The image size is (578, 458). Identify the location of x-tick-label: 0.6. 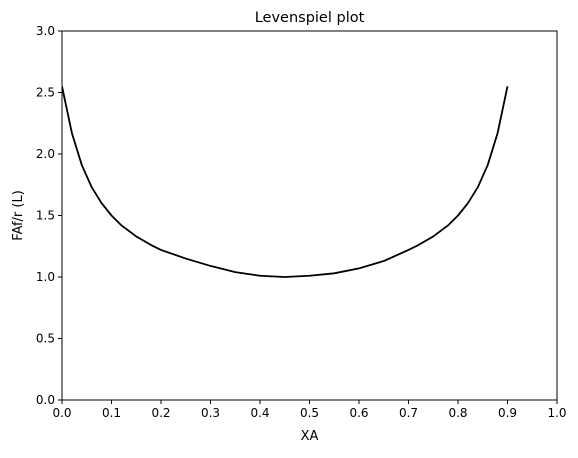
(358, 413).